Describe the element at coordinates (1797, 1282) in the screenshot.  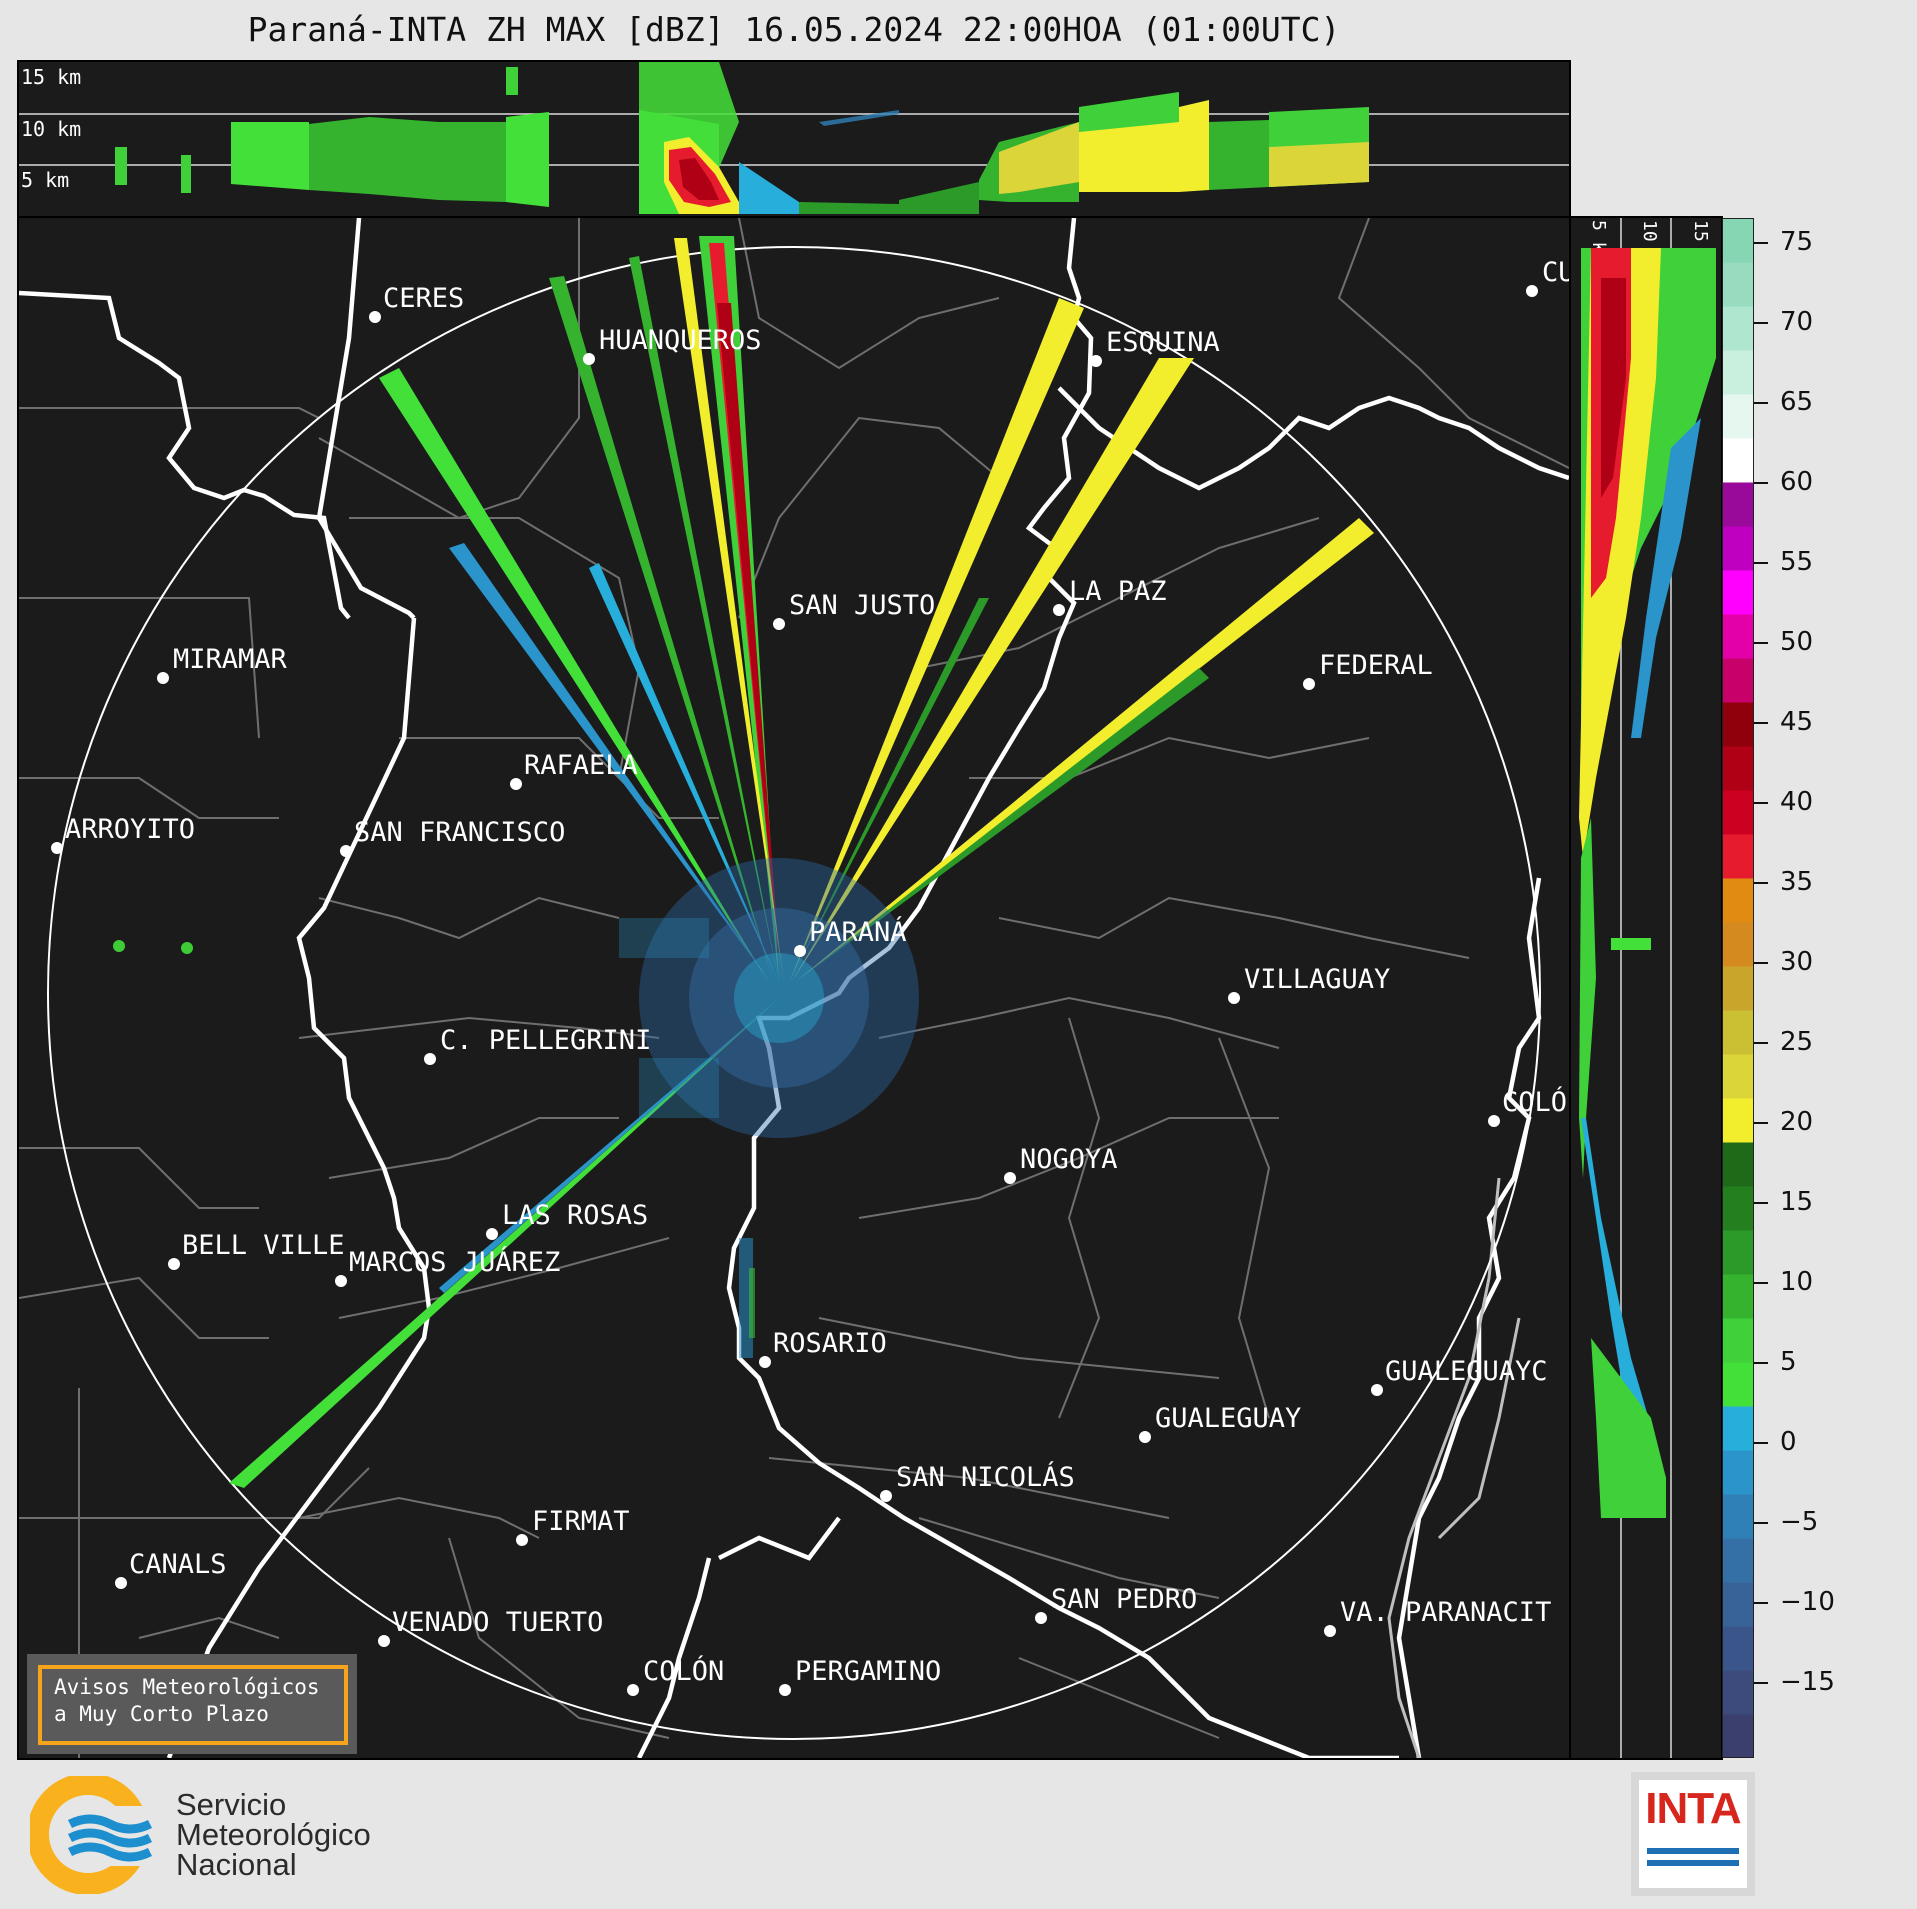
I see `colorbar-tick-label: 10` at that location.